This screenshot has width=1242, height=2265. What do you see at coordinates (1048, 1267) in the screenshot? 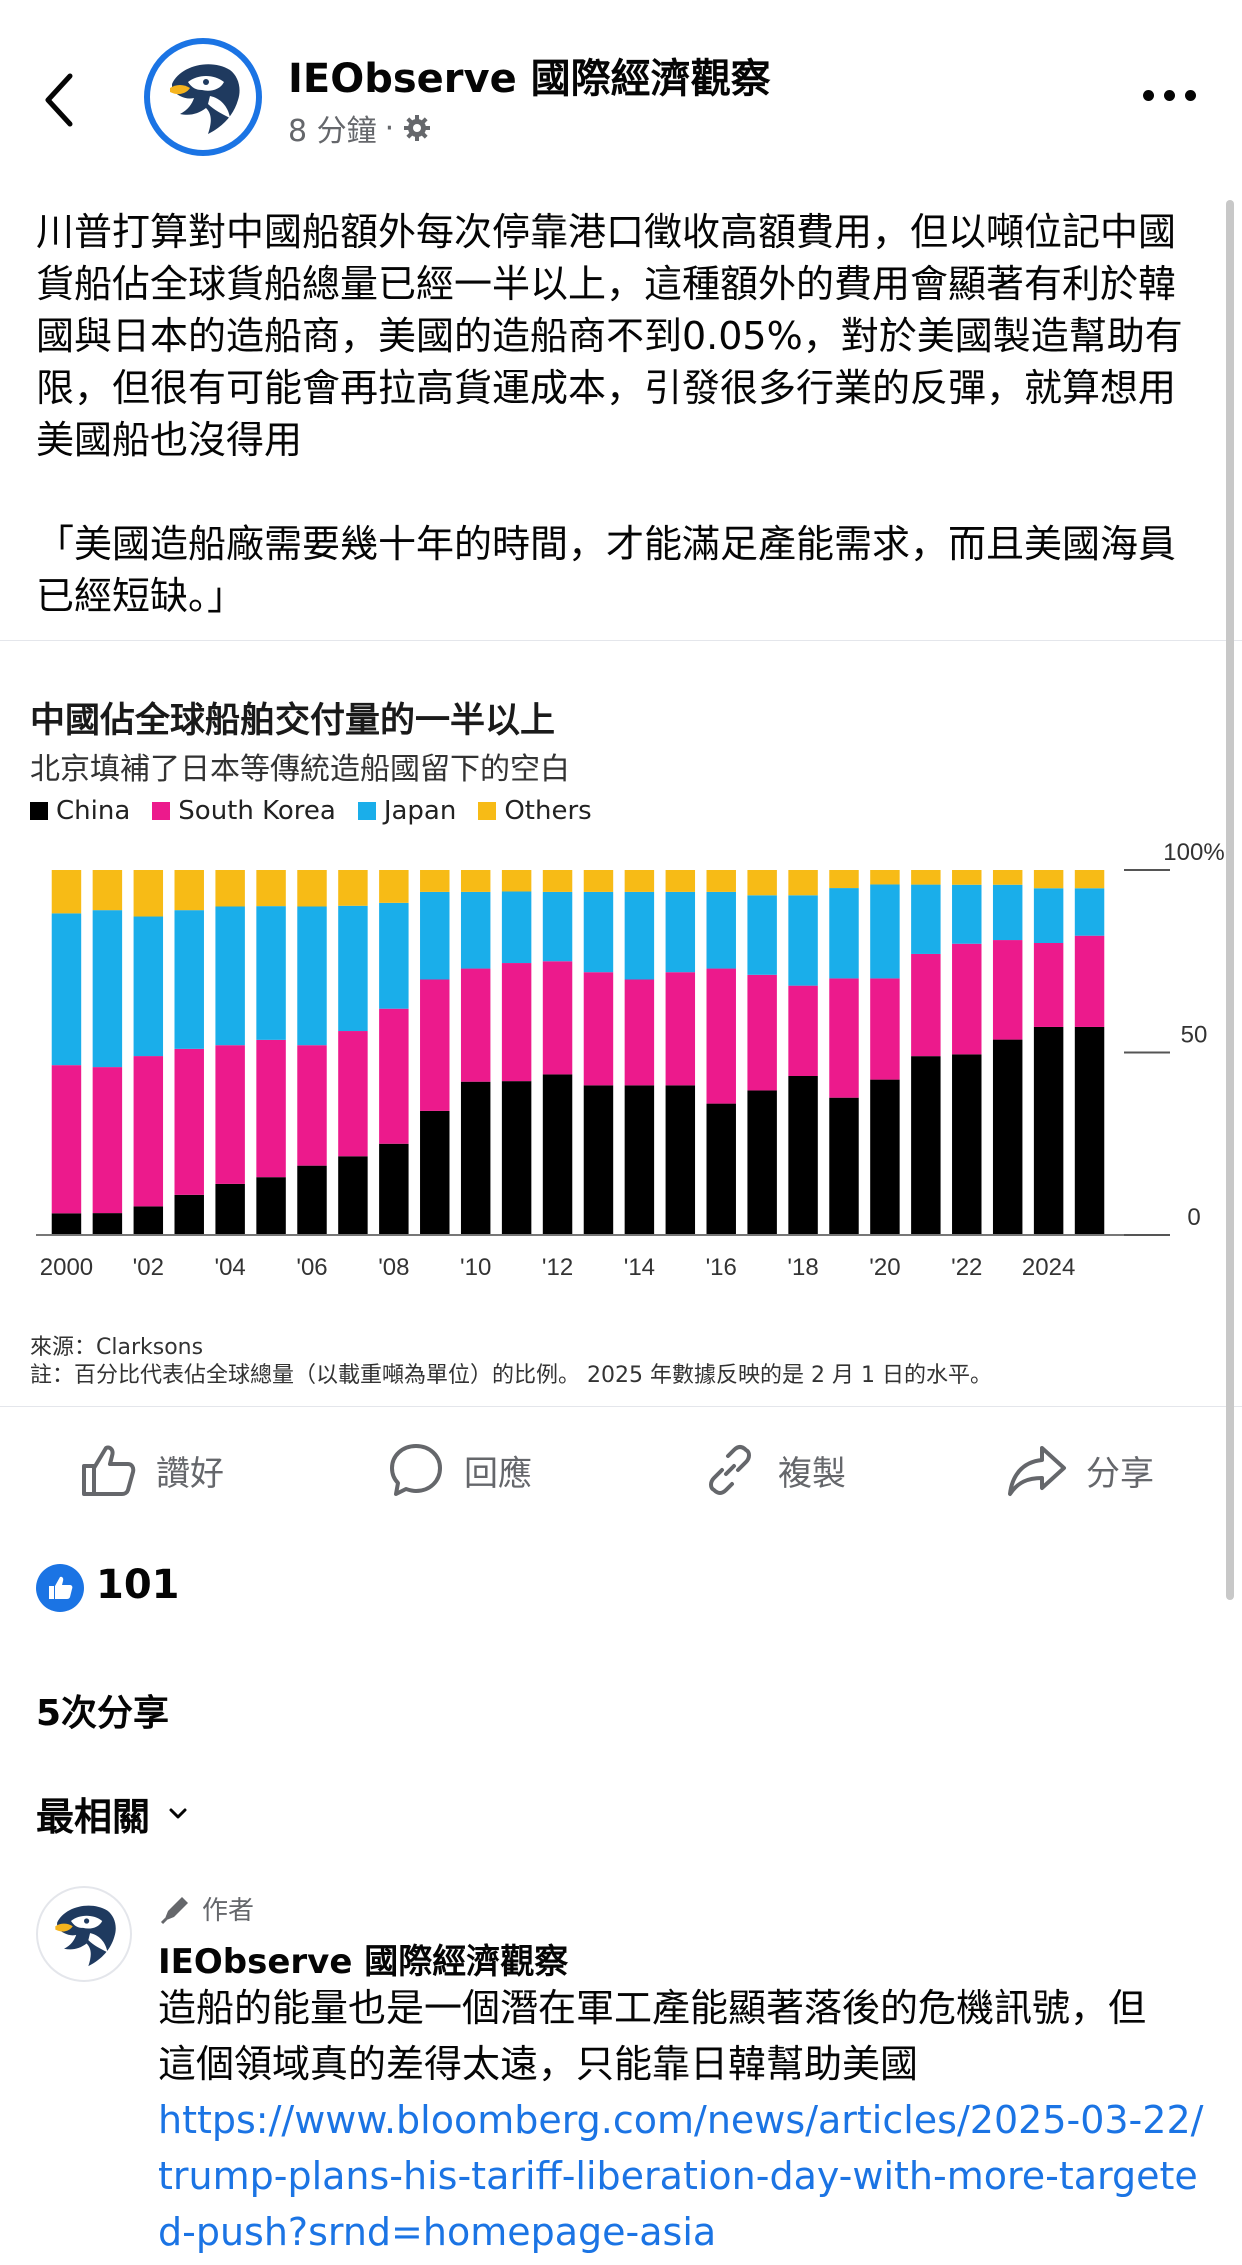
I see `x-tick-label: 2024` at bounding box center [1048, 1267].